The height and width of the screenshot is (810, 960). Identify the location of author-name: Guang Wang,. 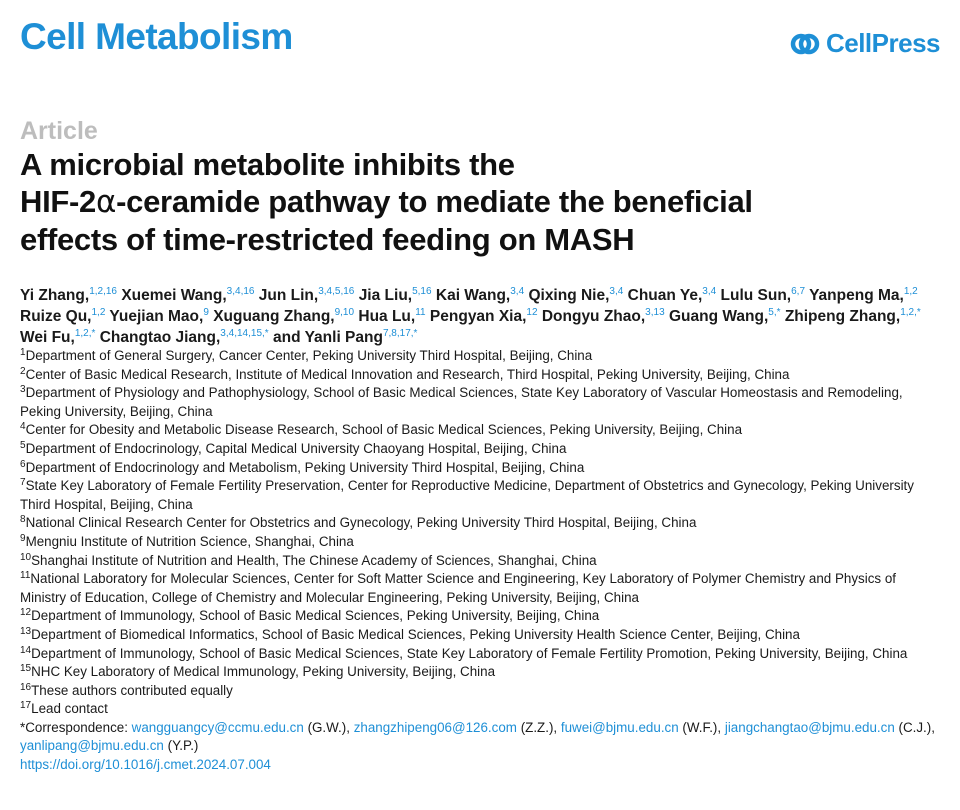
(718, 316).